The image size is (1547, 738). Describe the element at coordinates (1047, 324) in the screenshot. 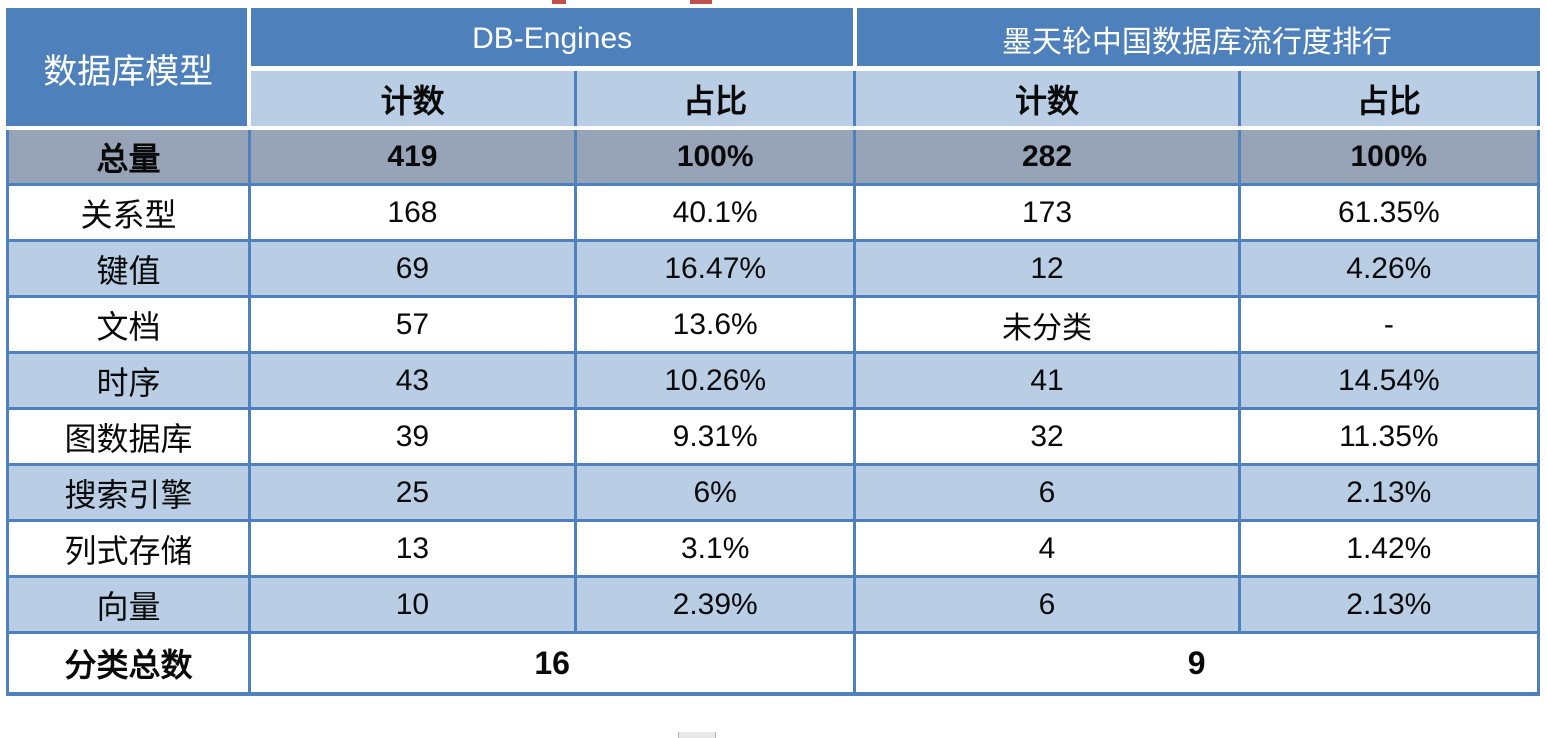

I see `mt-count-cell: 未分类` at that location.